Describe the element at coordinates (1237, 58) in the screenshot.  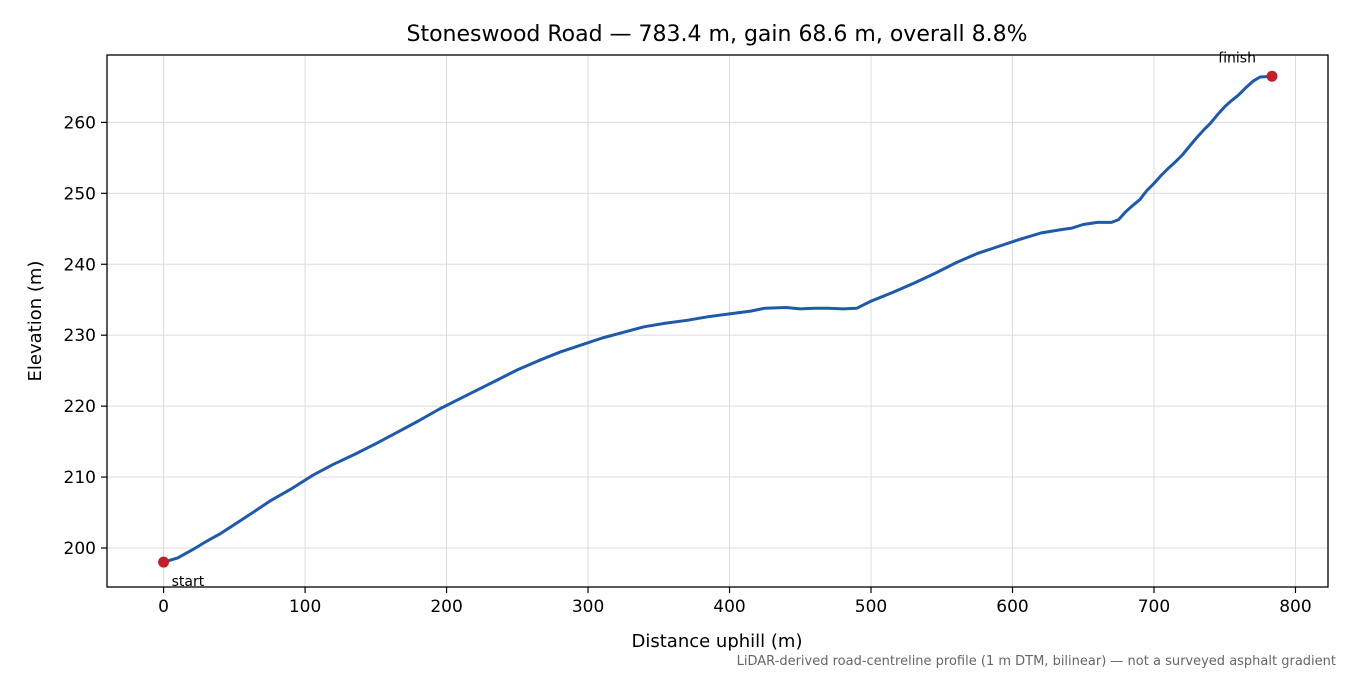
I see `finish-label: finish` at that location.